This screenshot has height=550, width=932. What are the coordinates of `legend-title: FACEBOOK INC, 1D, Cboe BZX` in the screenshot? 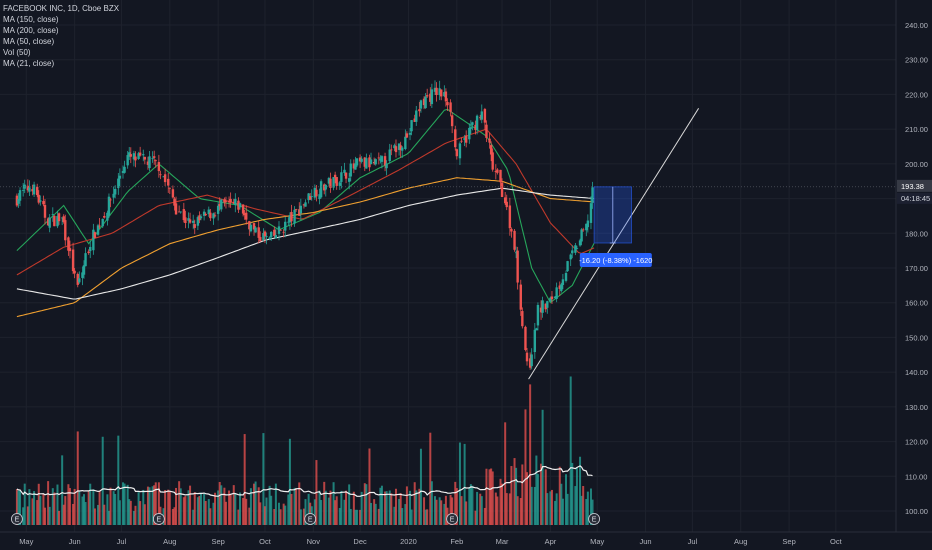 It's located at (61, 8).